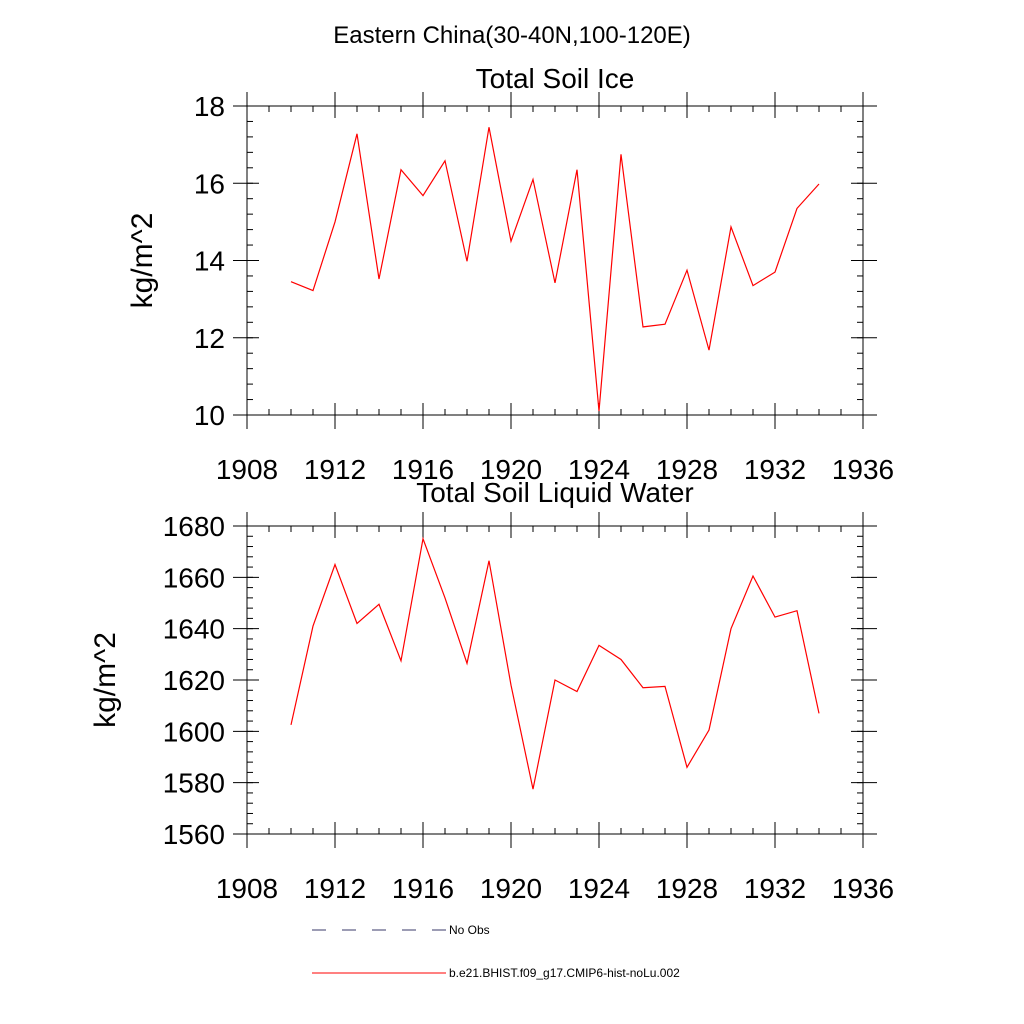 The image size is (1024, 1024). What do you see at coordinates (194, 680) in the screenshot?
I see `y-tick-label: 1620` at bounding box center [194, 680].